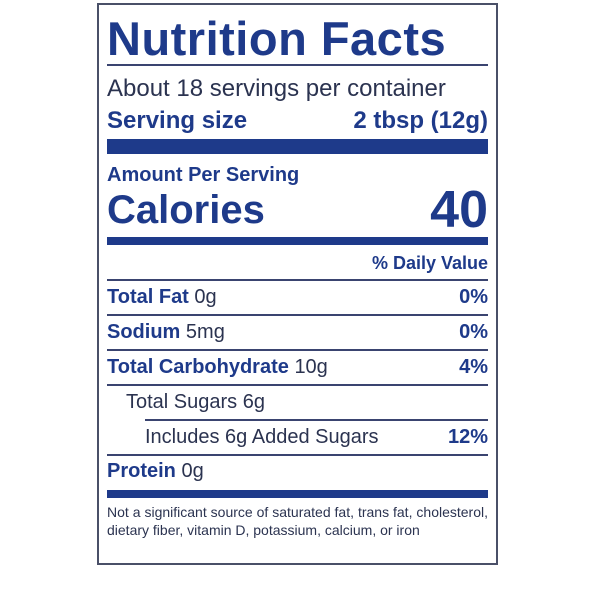 The width and height of the screenshot is (600, 600). What do you see at coordinates (467, 437) in the screenshot?
I see `nutrient-dv: 12%` at bounding box center [467, 437].